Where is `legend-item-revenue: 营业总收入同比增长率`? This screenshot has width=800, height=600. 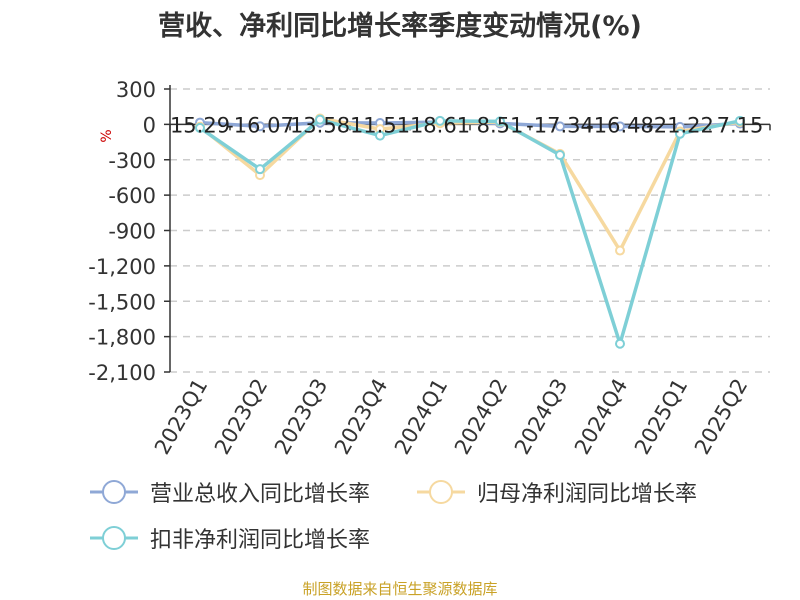 legend-item-revenue: 营业总收入同比增长率 is located at coordinates (229, 492).